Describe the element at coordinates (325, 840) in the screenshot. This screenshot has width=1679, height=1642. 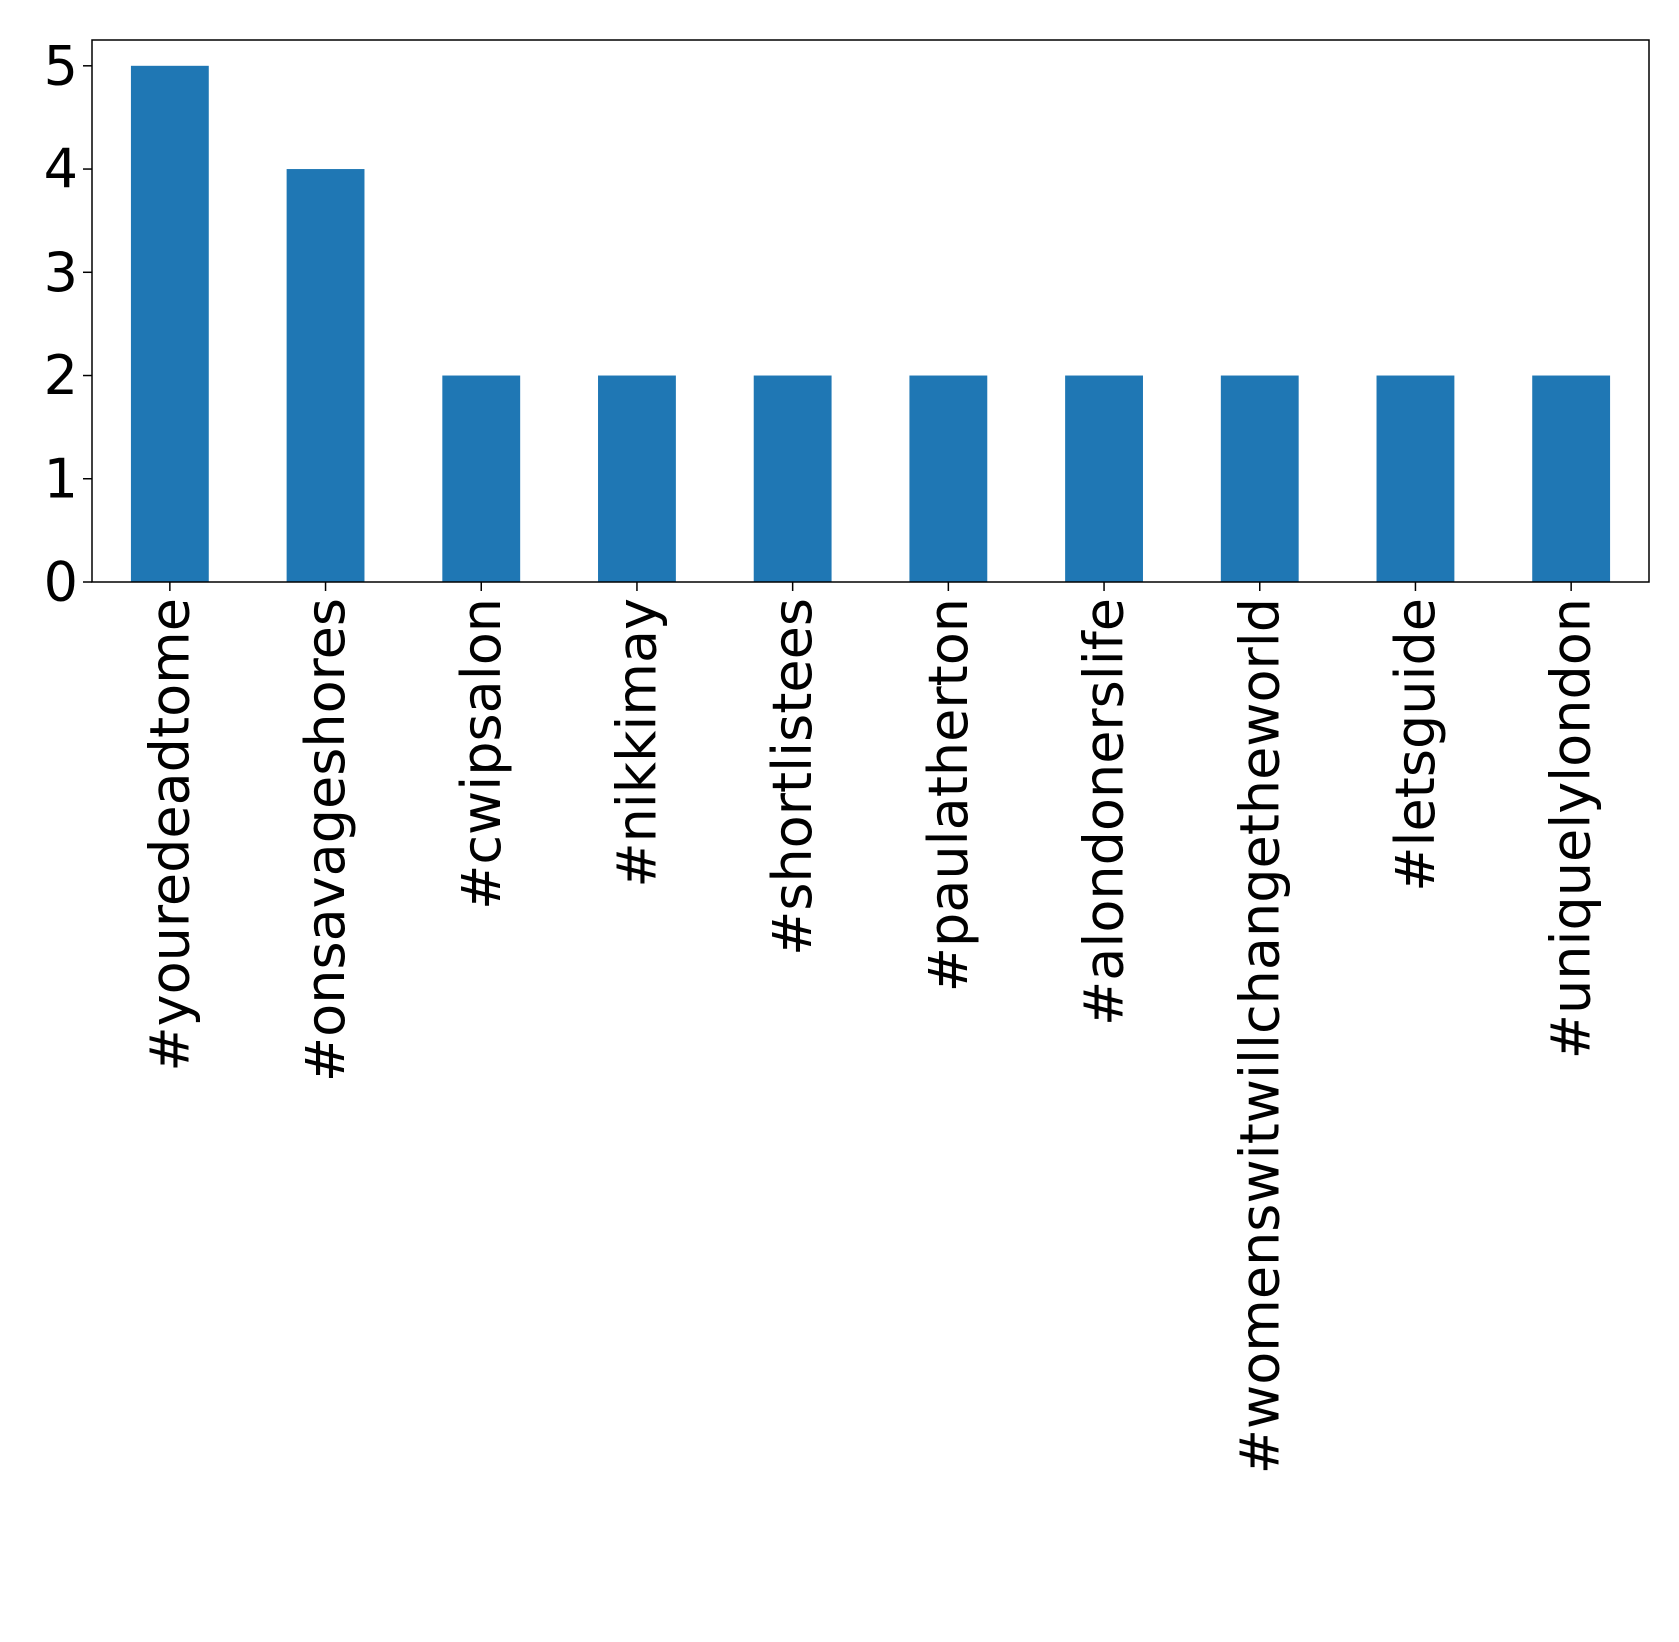
I see `x-tick-label-1: #onsavageshores` at that location.